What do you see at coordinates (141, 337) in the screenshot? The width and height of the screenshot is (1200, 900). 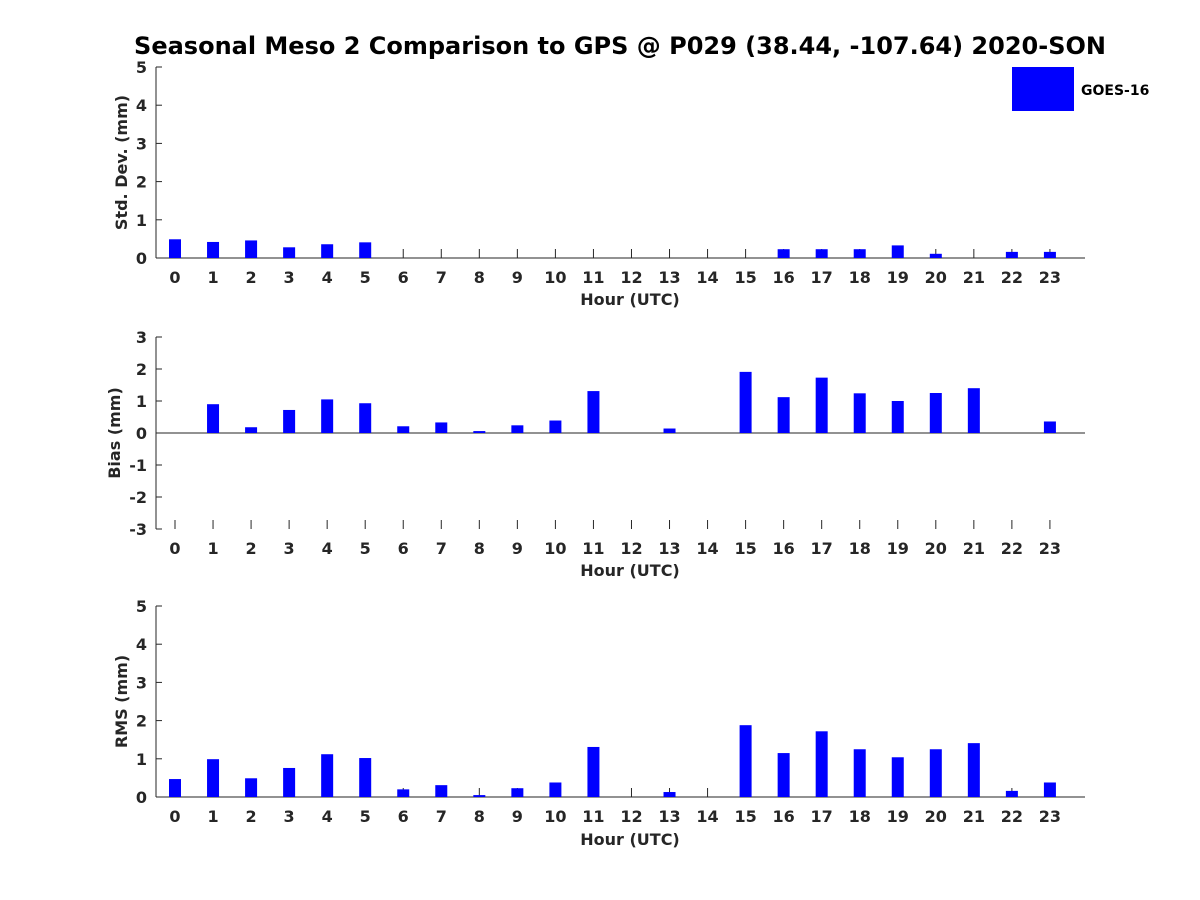 I see `bias-y-tick-label: 3` at bounding box center [141, 337].